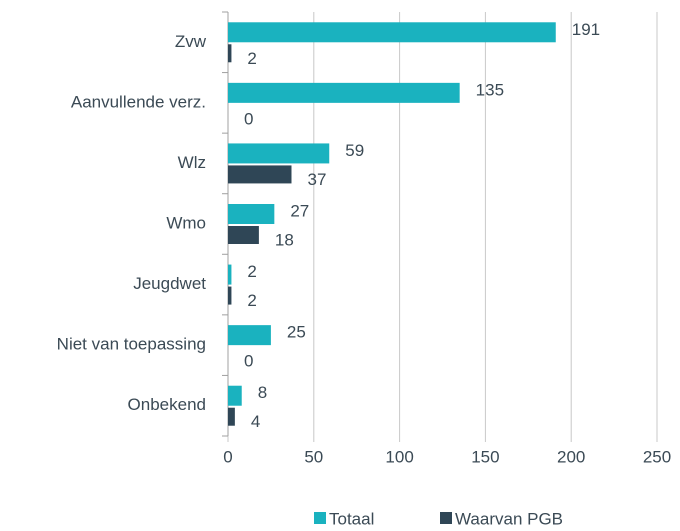 Image resolution: width=680 pixels, height=531 pixels. What do you see at coordinates (169, 283) in the screenshot?
I see `y-tick-label: Jeugdwet` at bounding box center [169, 283].